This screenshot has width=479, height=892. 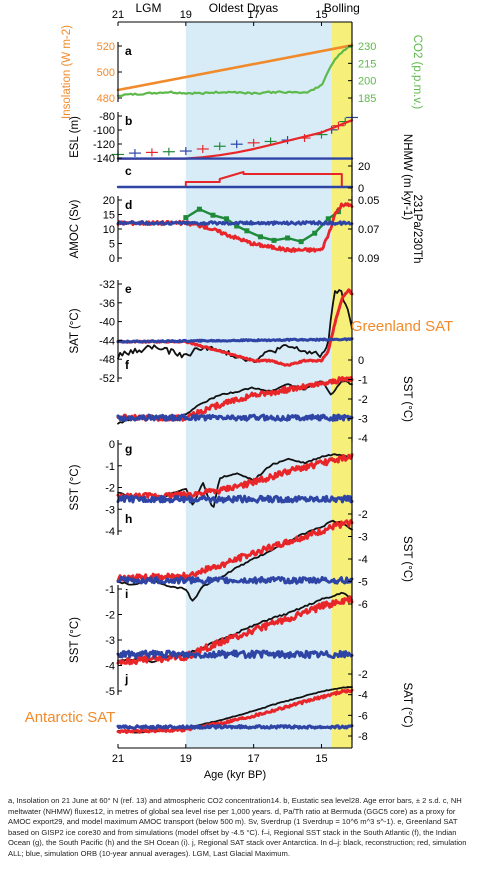 What do you see at coordinates (235, 499) in the screenshot?
I see `series-g-orb` at bounding box center [235, 499].